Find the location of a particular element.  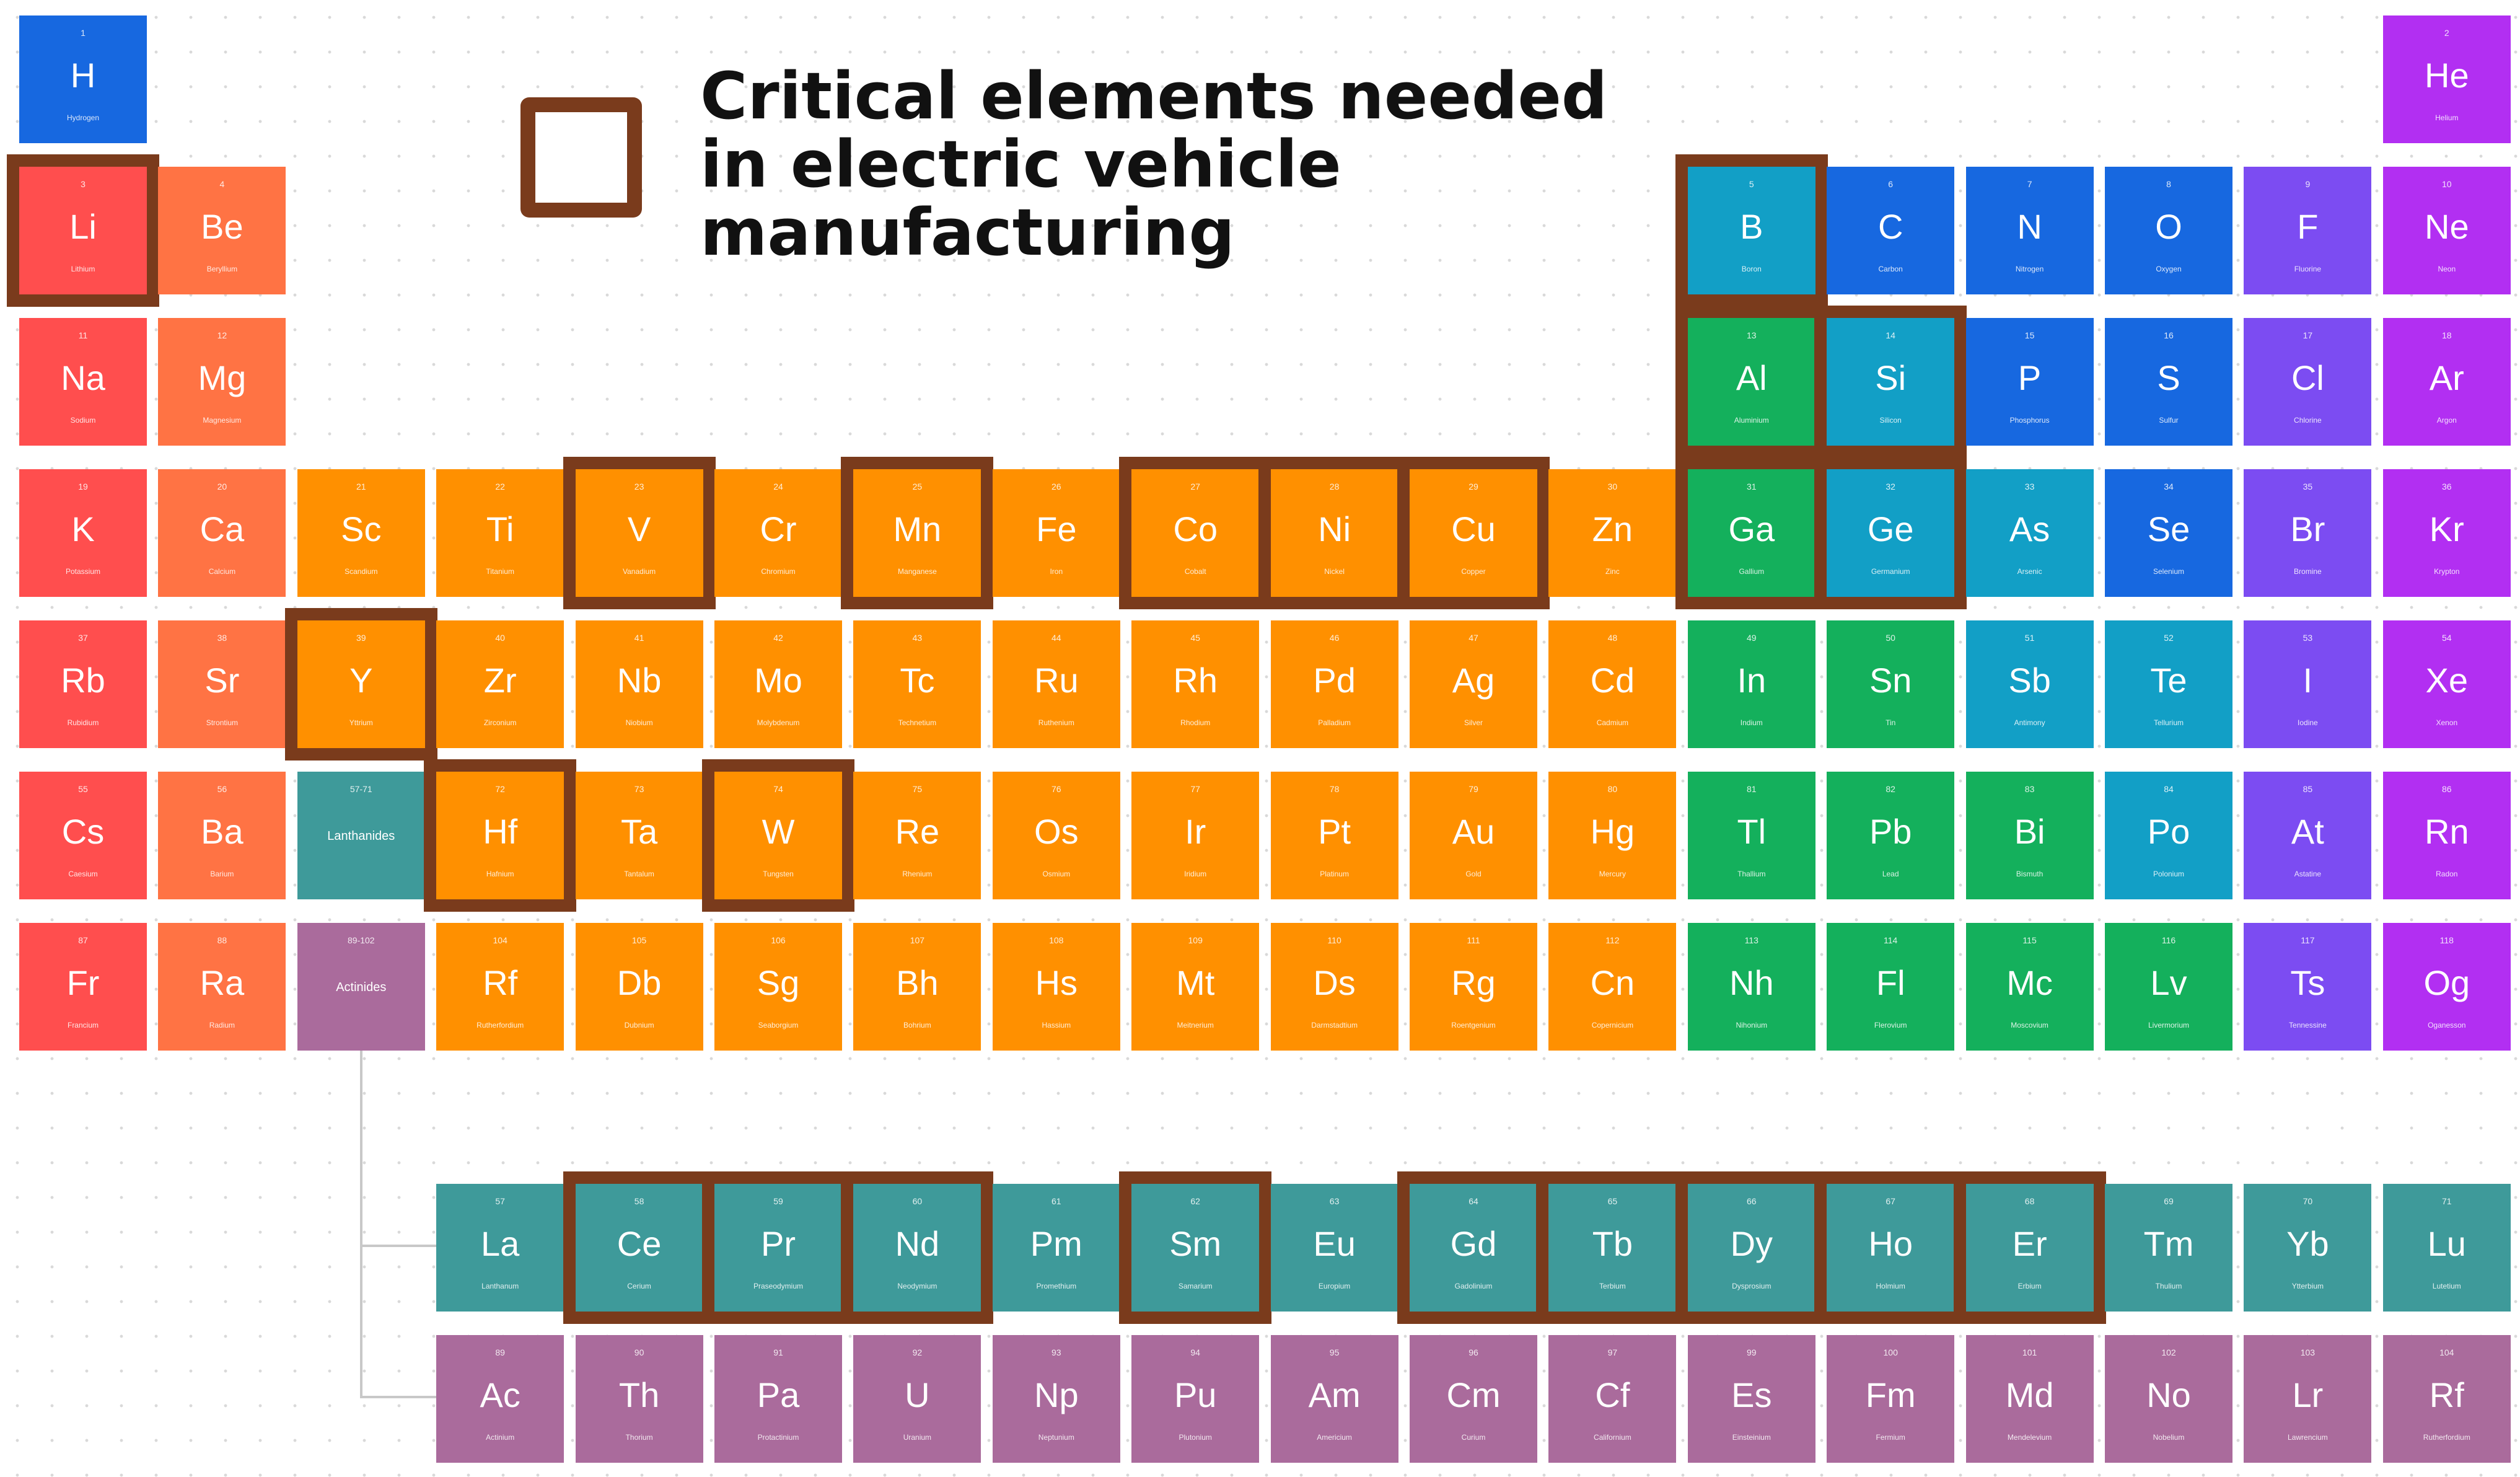

element-n: 7 N Nitrogen is located at coordinates (2030, 230).